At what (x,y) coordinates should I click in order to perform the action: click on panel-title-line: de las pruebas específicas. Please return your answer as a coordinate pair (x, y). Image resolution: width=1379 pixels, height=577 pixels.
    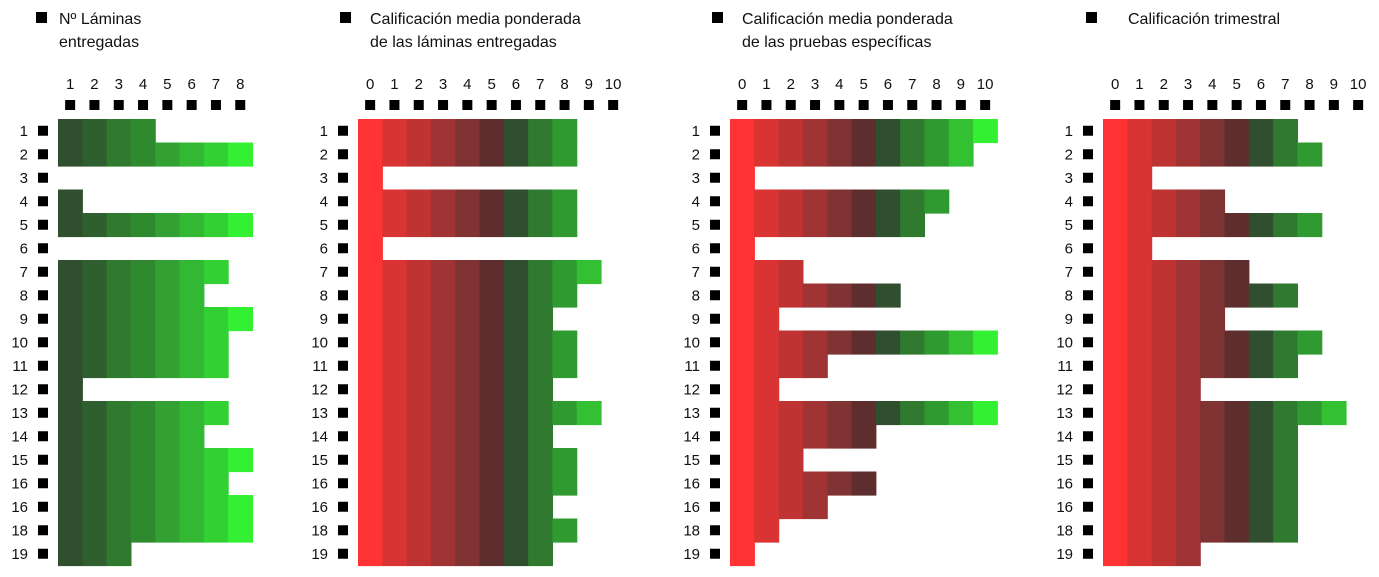
    Looking at the image, I should click on (836, 42).